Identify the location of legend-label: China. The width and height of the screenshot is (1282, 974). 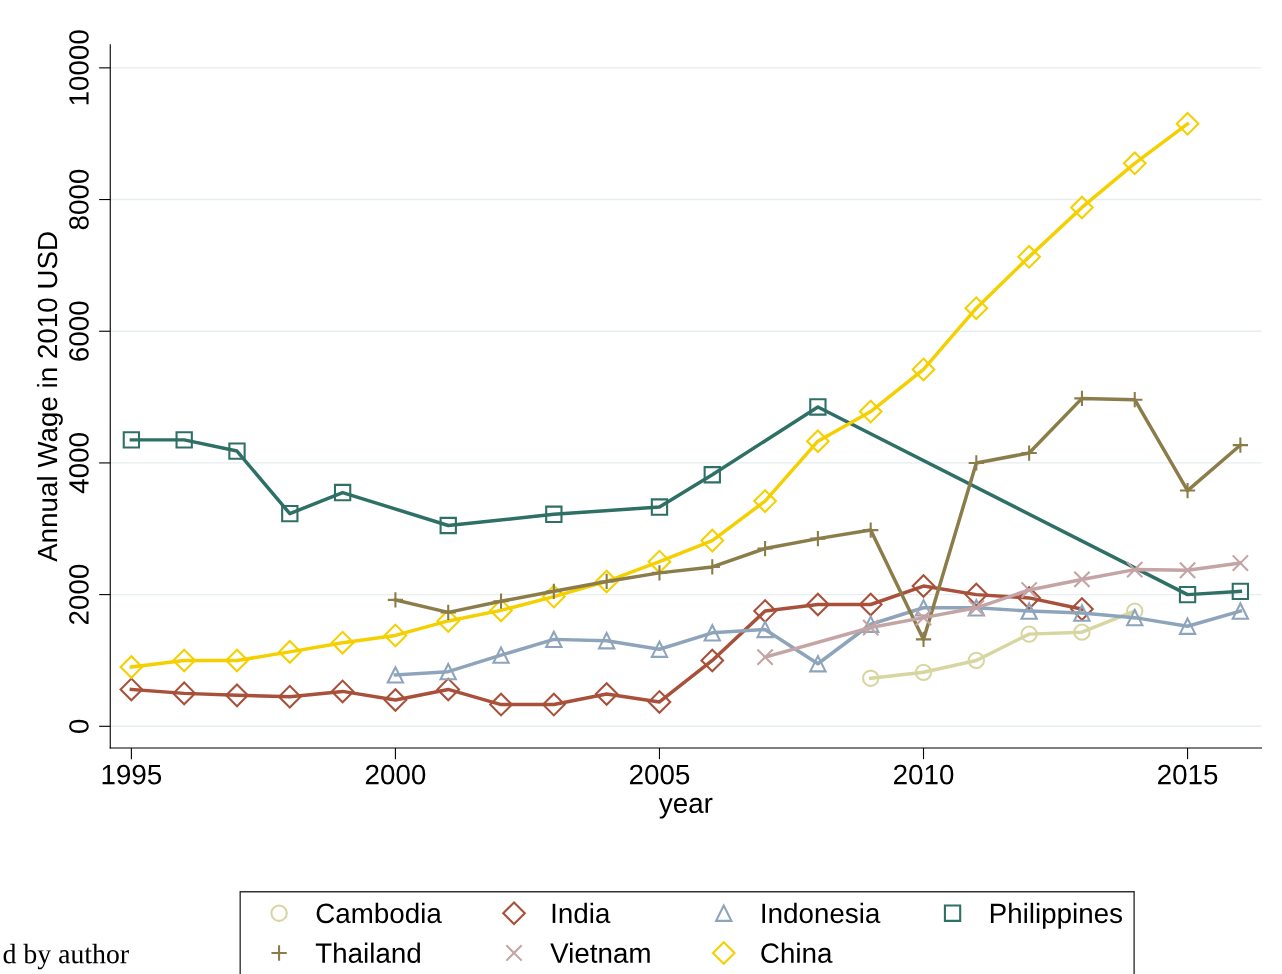
(797, 952).